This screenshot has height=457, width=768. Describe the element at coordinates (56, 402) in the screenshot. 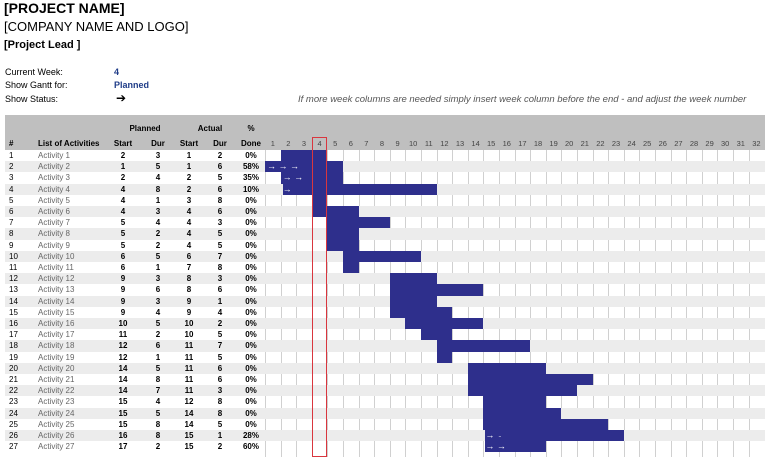

I see `activity-name: Activity 23` at that location.